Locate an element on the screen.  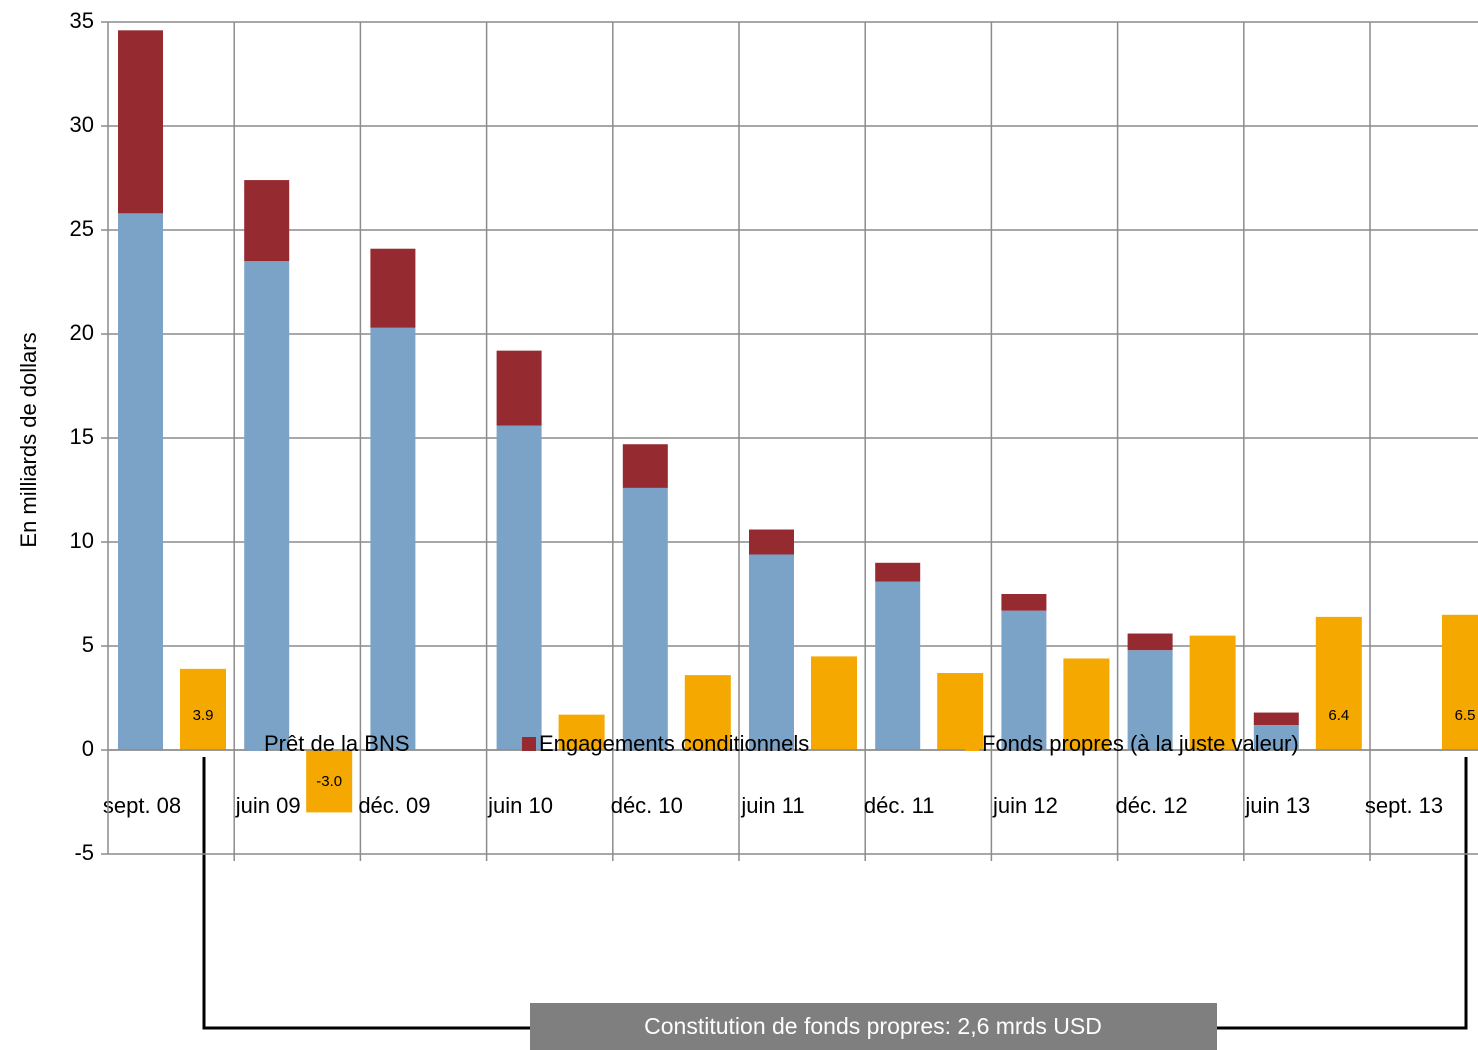
value-label: -3.0 is located at coordinates (329, 781).